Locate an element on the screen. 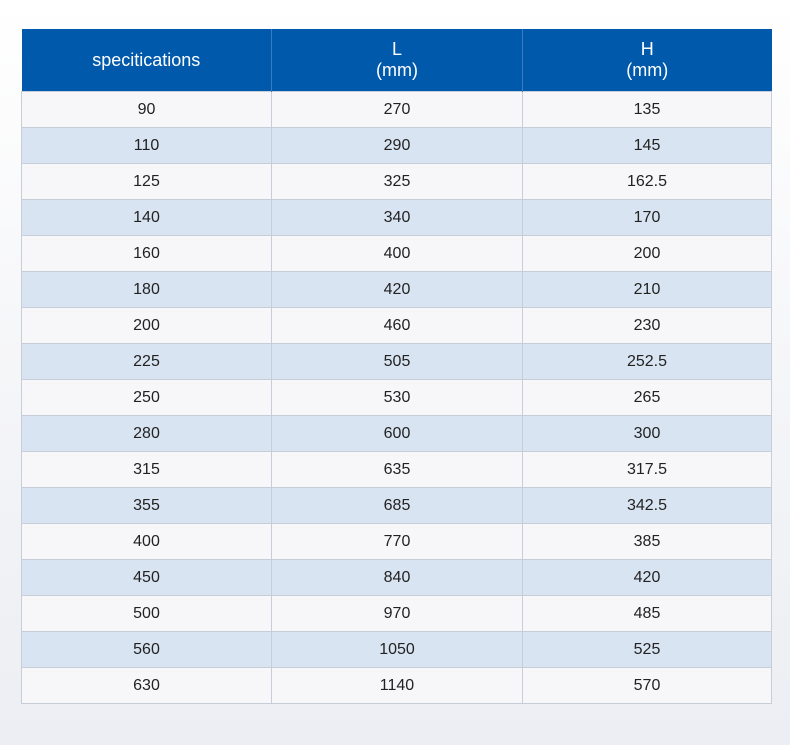  cell-length: 970 is located at coordinates (397, 613).